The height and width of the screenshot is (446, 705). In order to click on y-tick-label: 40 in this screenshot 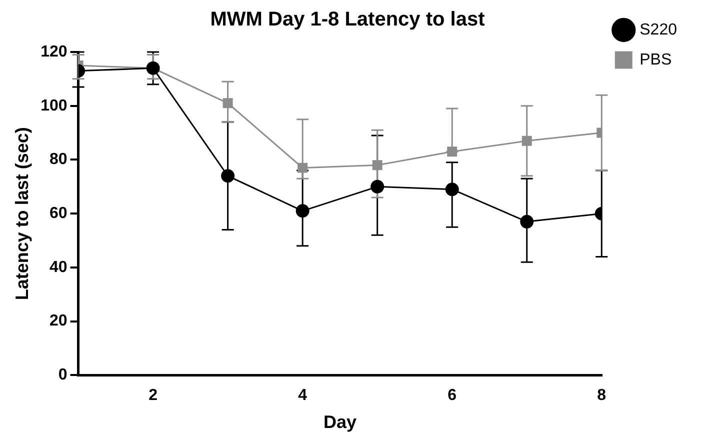, I will do `click(59, 267)`.